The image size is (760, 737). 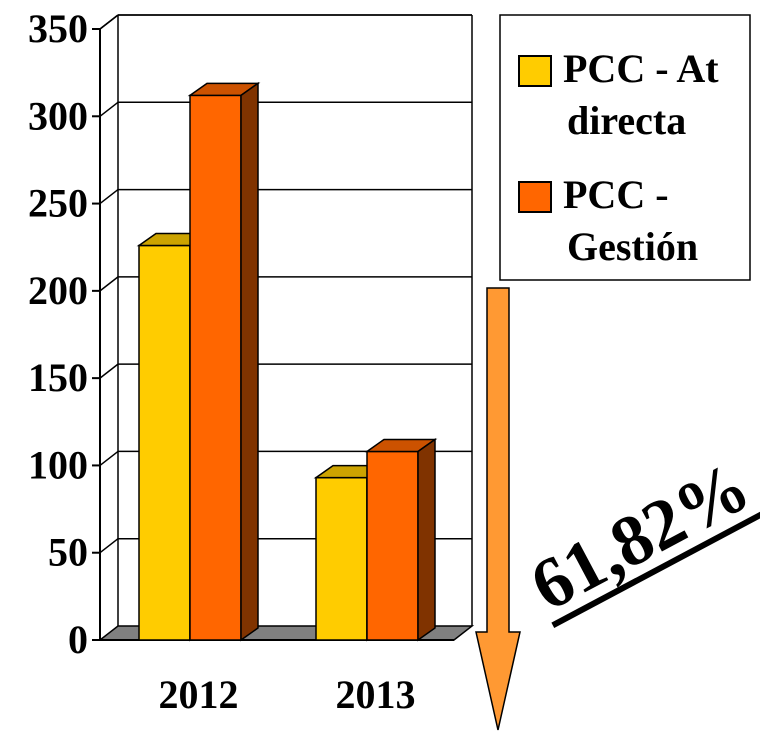 What do you see at coordinates (58, 115) in the screenshot?
I see `y-tick-label: 300` at bounding box center [58, 115].